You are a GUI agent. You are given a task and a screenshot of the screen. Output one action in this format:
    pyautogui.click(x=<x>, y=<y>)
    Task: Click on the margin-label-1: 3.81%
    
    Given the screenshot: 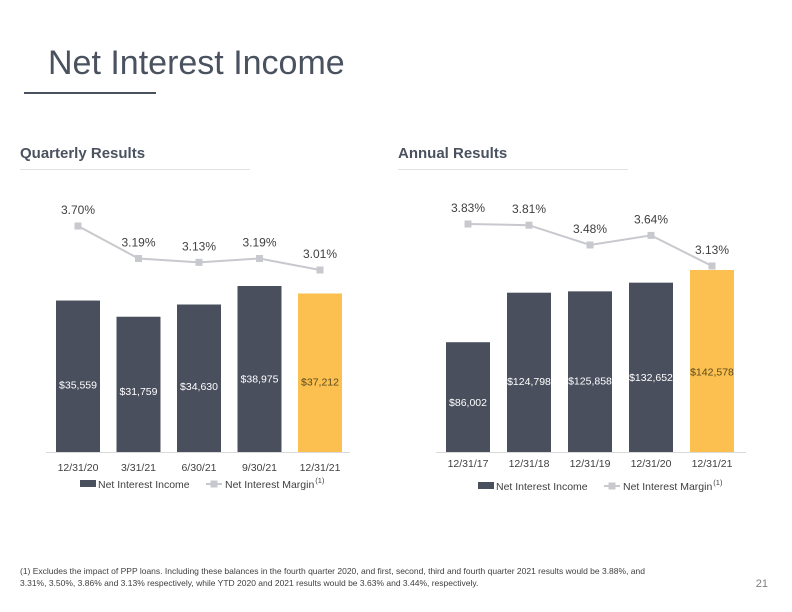 What is the action you would take?
    pyautogui.click(x=529, y=209)
    